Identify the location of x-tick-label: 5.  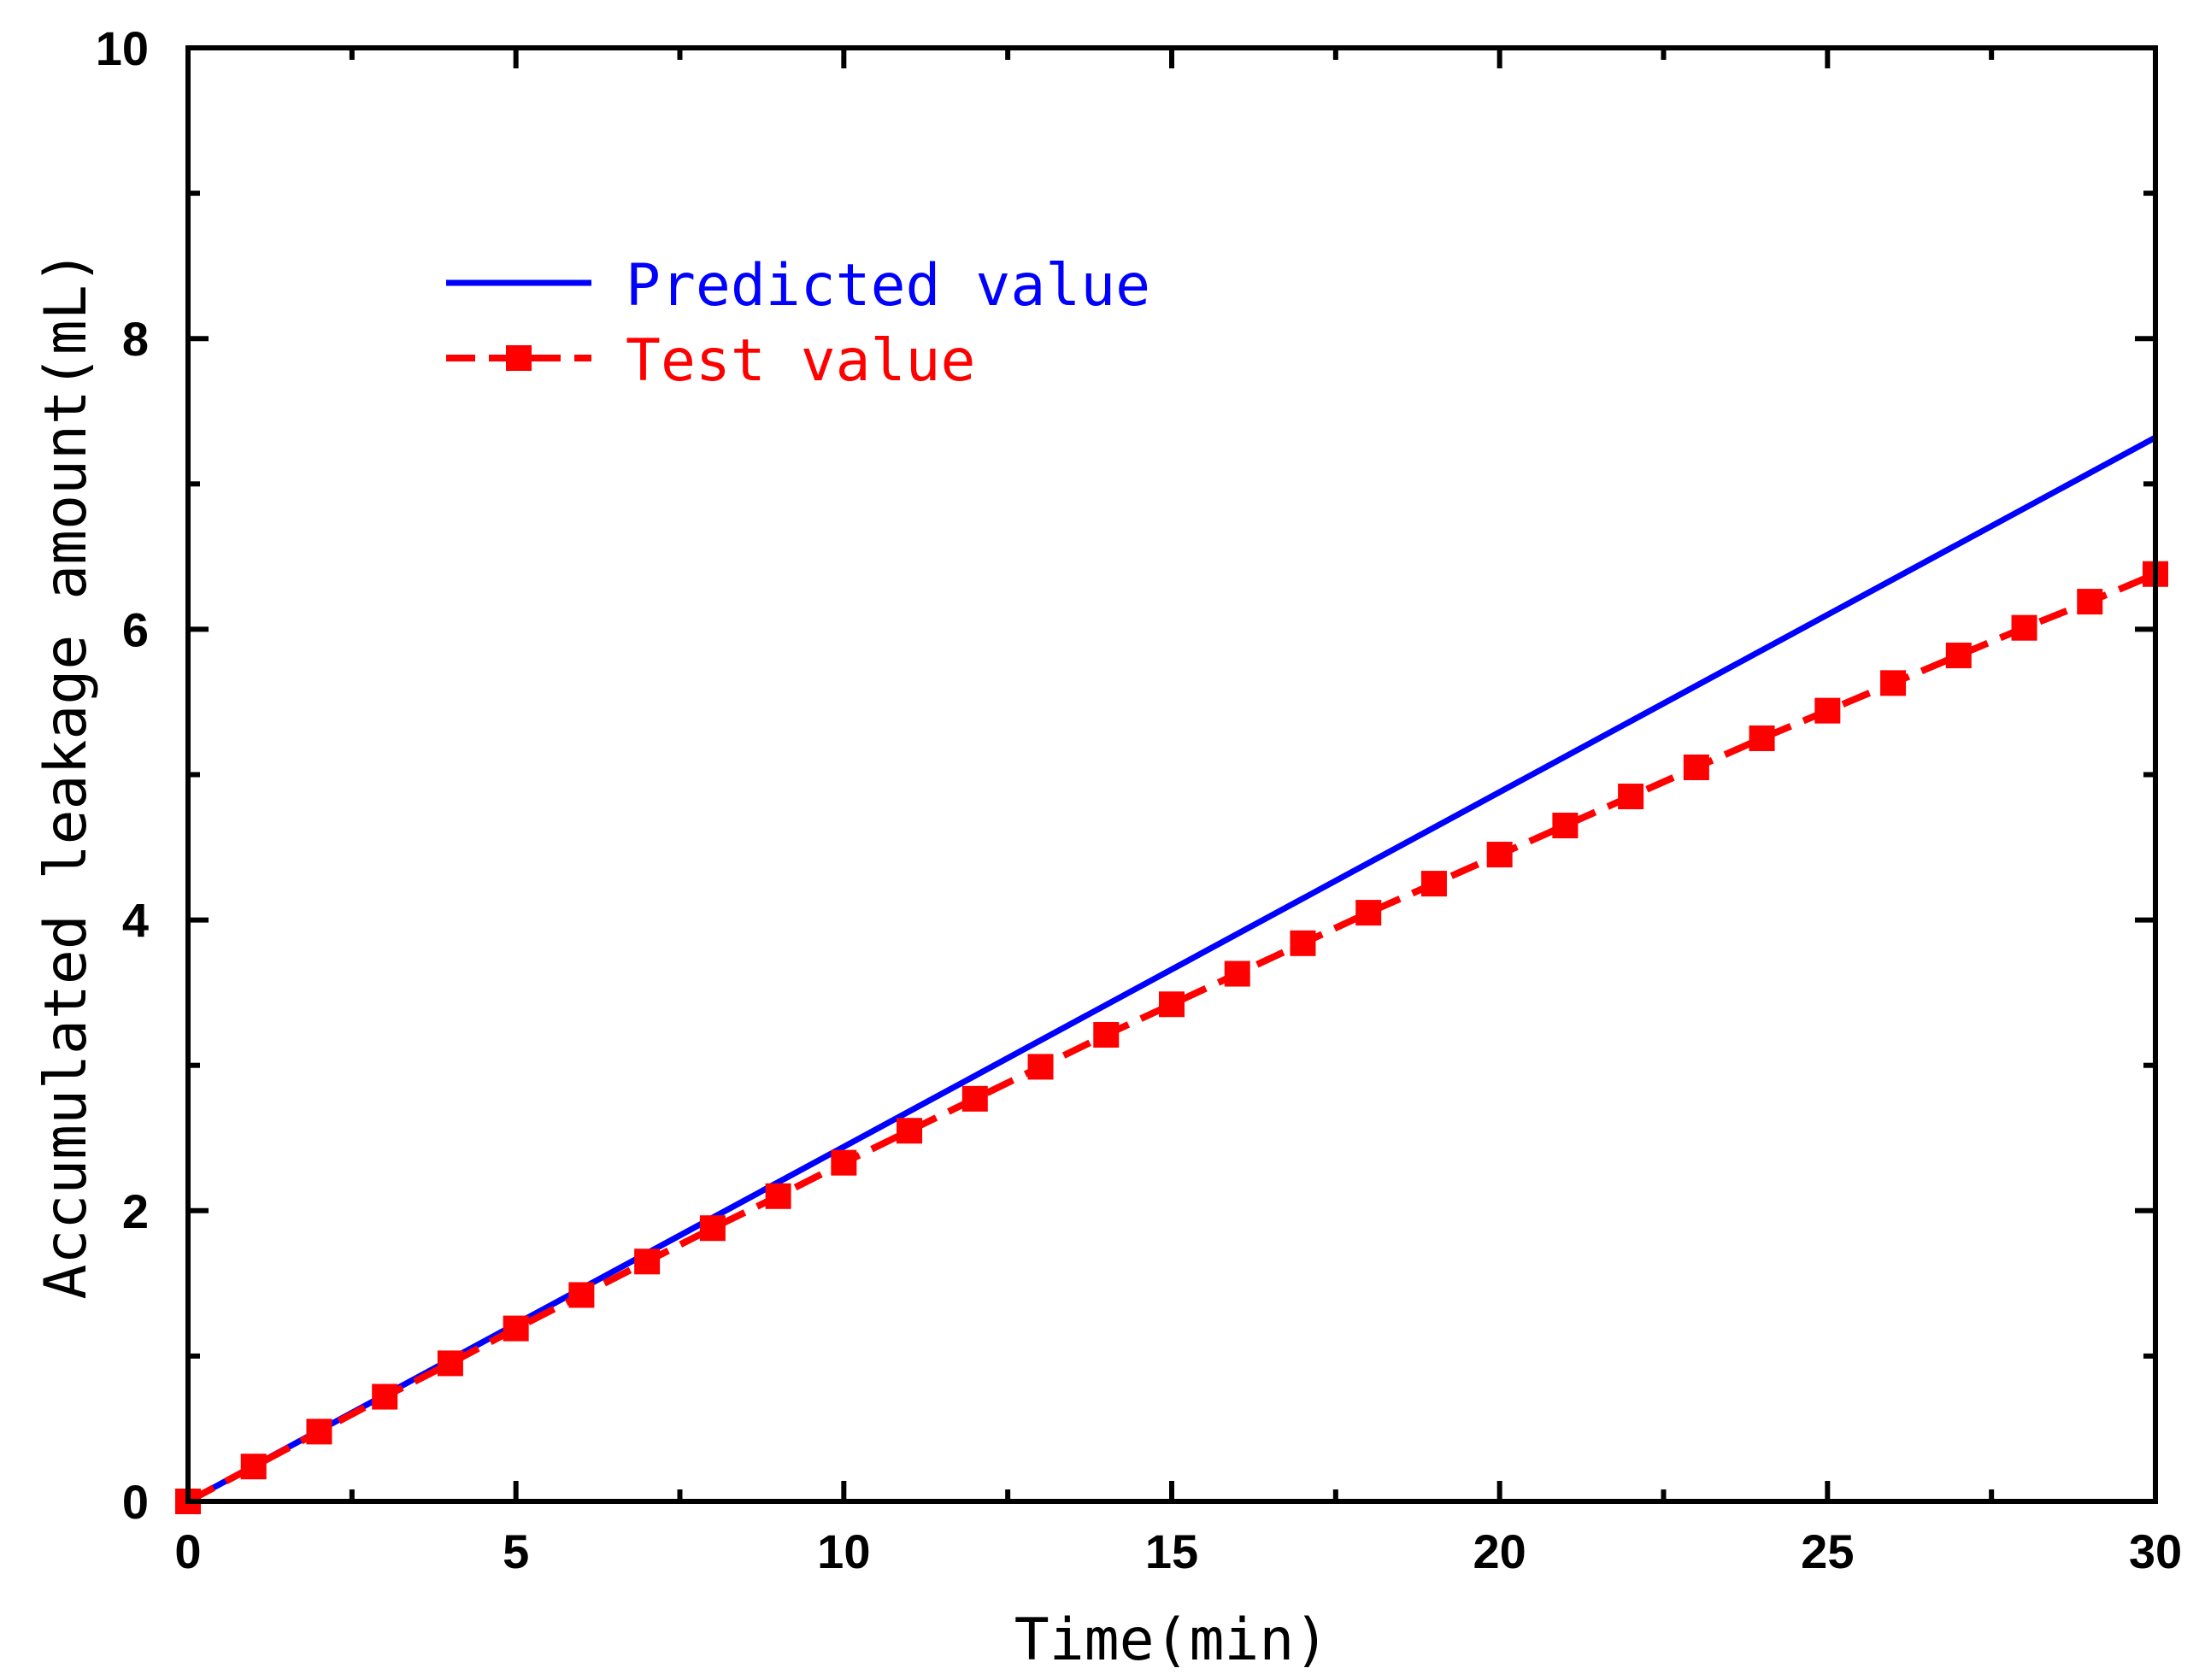
(516, 1551).